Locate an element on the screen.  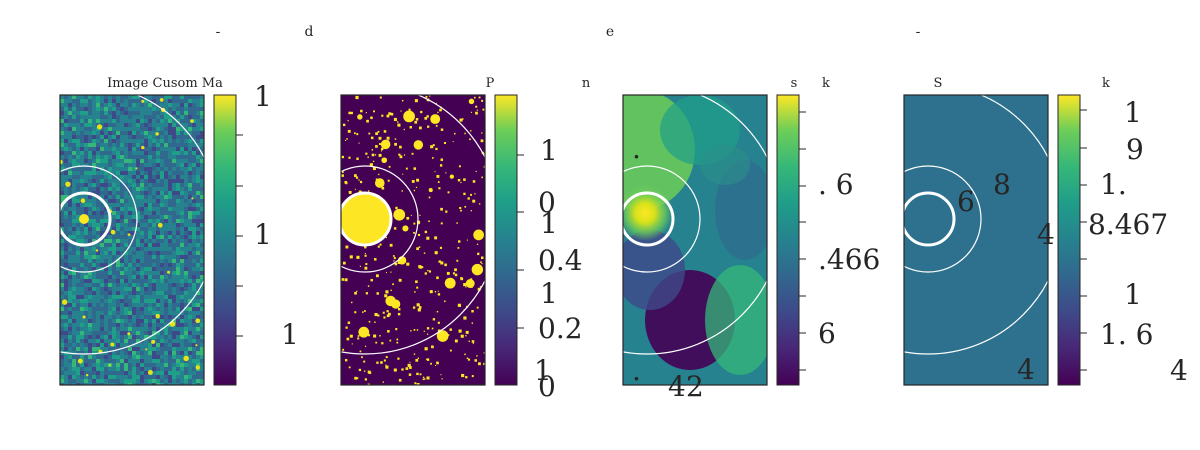
panel-flat-title: S is located at coordinates (938, 83).